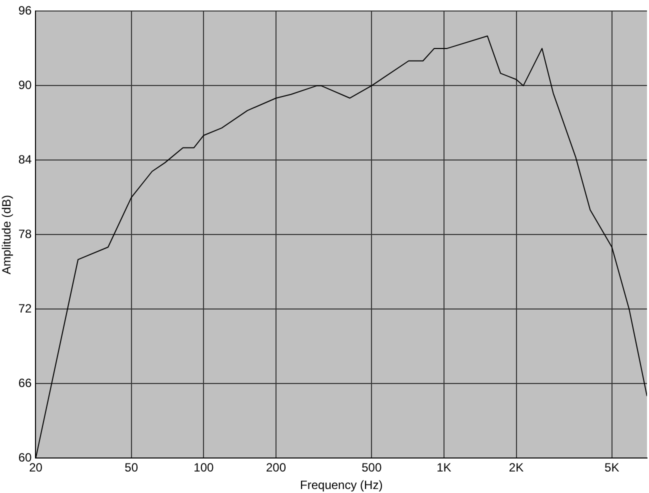  Describe the element at coordinates (372, 467) in the screenshot. I see `x-tick-label: 500` at that location.